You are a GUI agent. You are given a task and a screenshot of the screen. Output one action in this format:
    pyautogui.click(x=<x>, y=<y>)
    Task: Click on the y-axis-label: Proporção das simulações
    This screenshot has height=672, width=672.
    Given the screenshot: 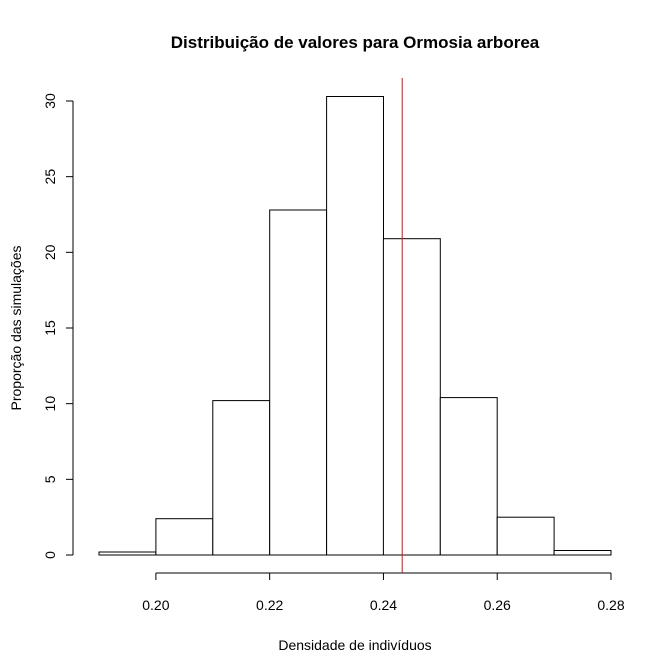 What is the action you would take?
    pyautogui.click(x=16, y=328)
    